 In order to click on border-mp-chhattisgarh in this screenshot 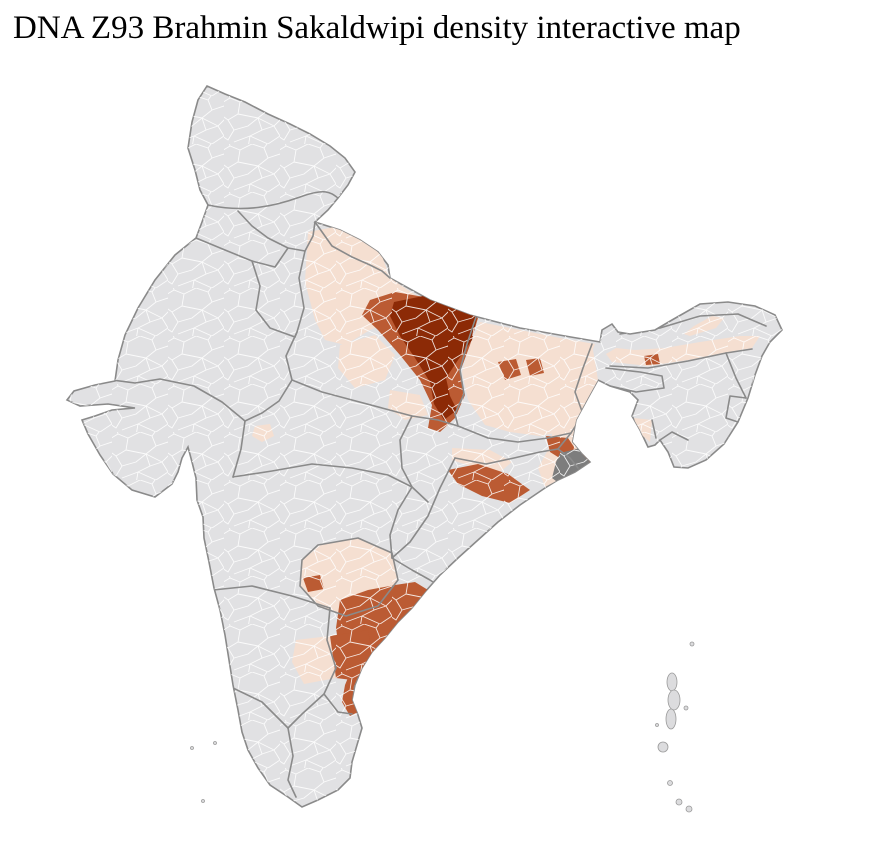, I will do `click(401, 487)`.